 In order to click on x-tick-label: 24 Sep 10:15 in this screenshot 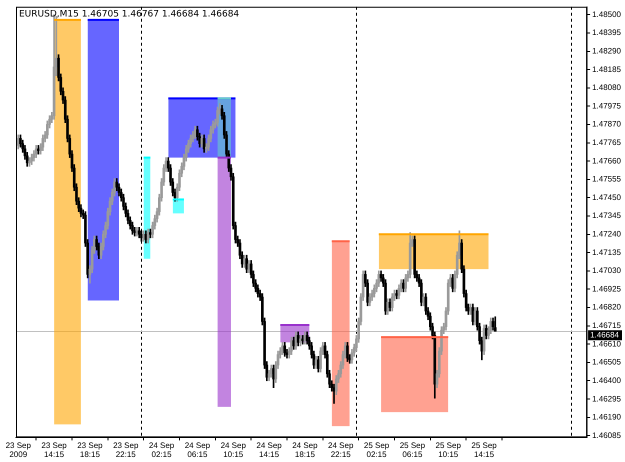, I will do `click(233, 450)`.